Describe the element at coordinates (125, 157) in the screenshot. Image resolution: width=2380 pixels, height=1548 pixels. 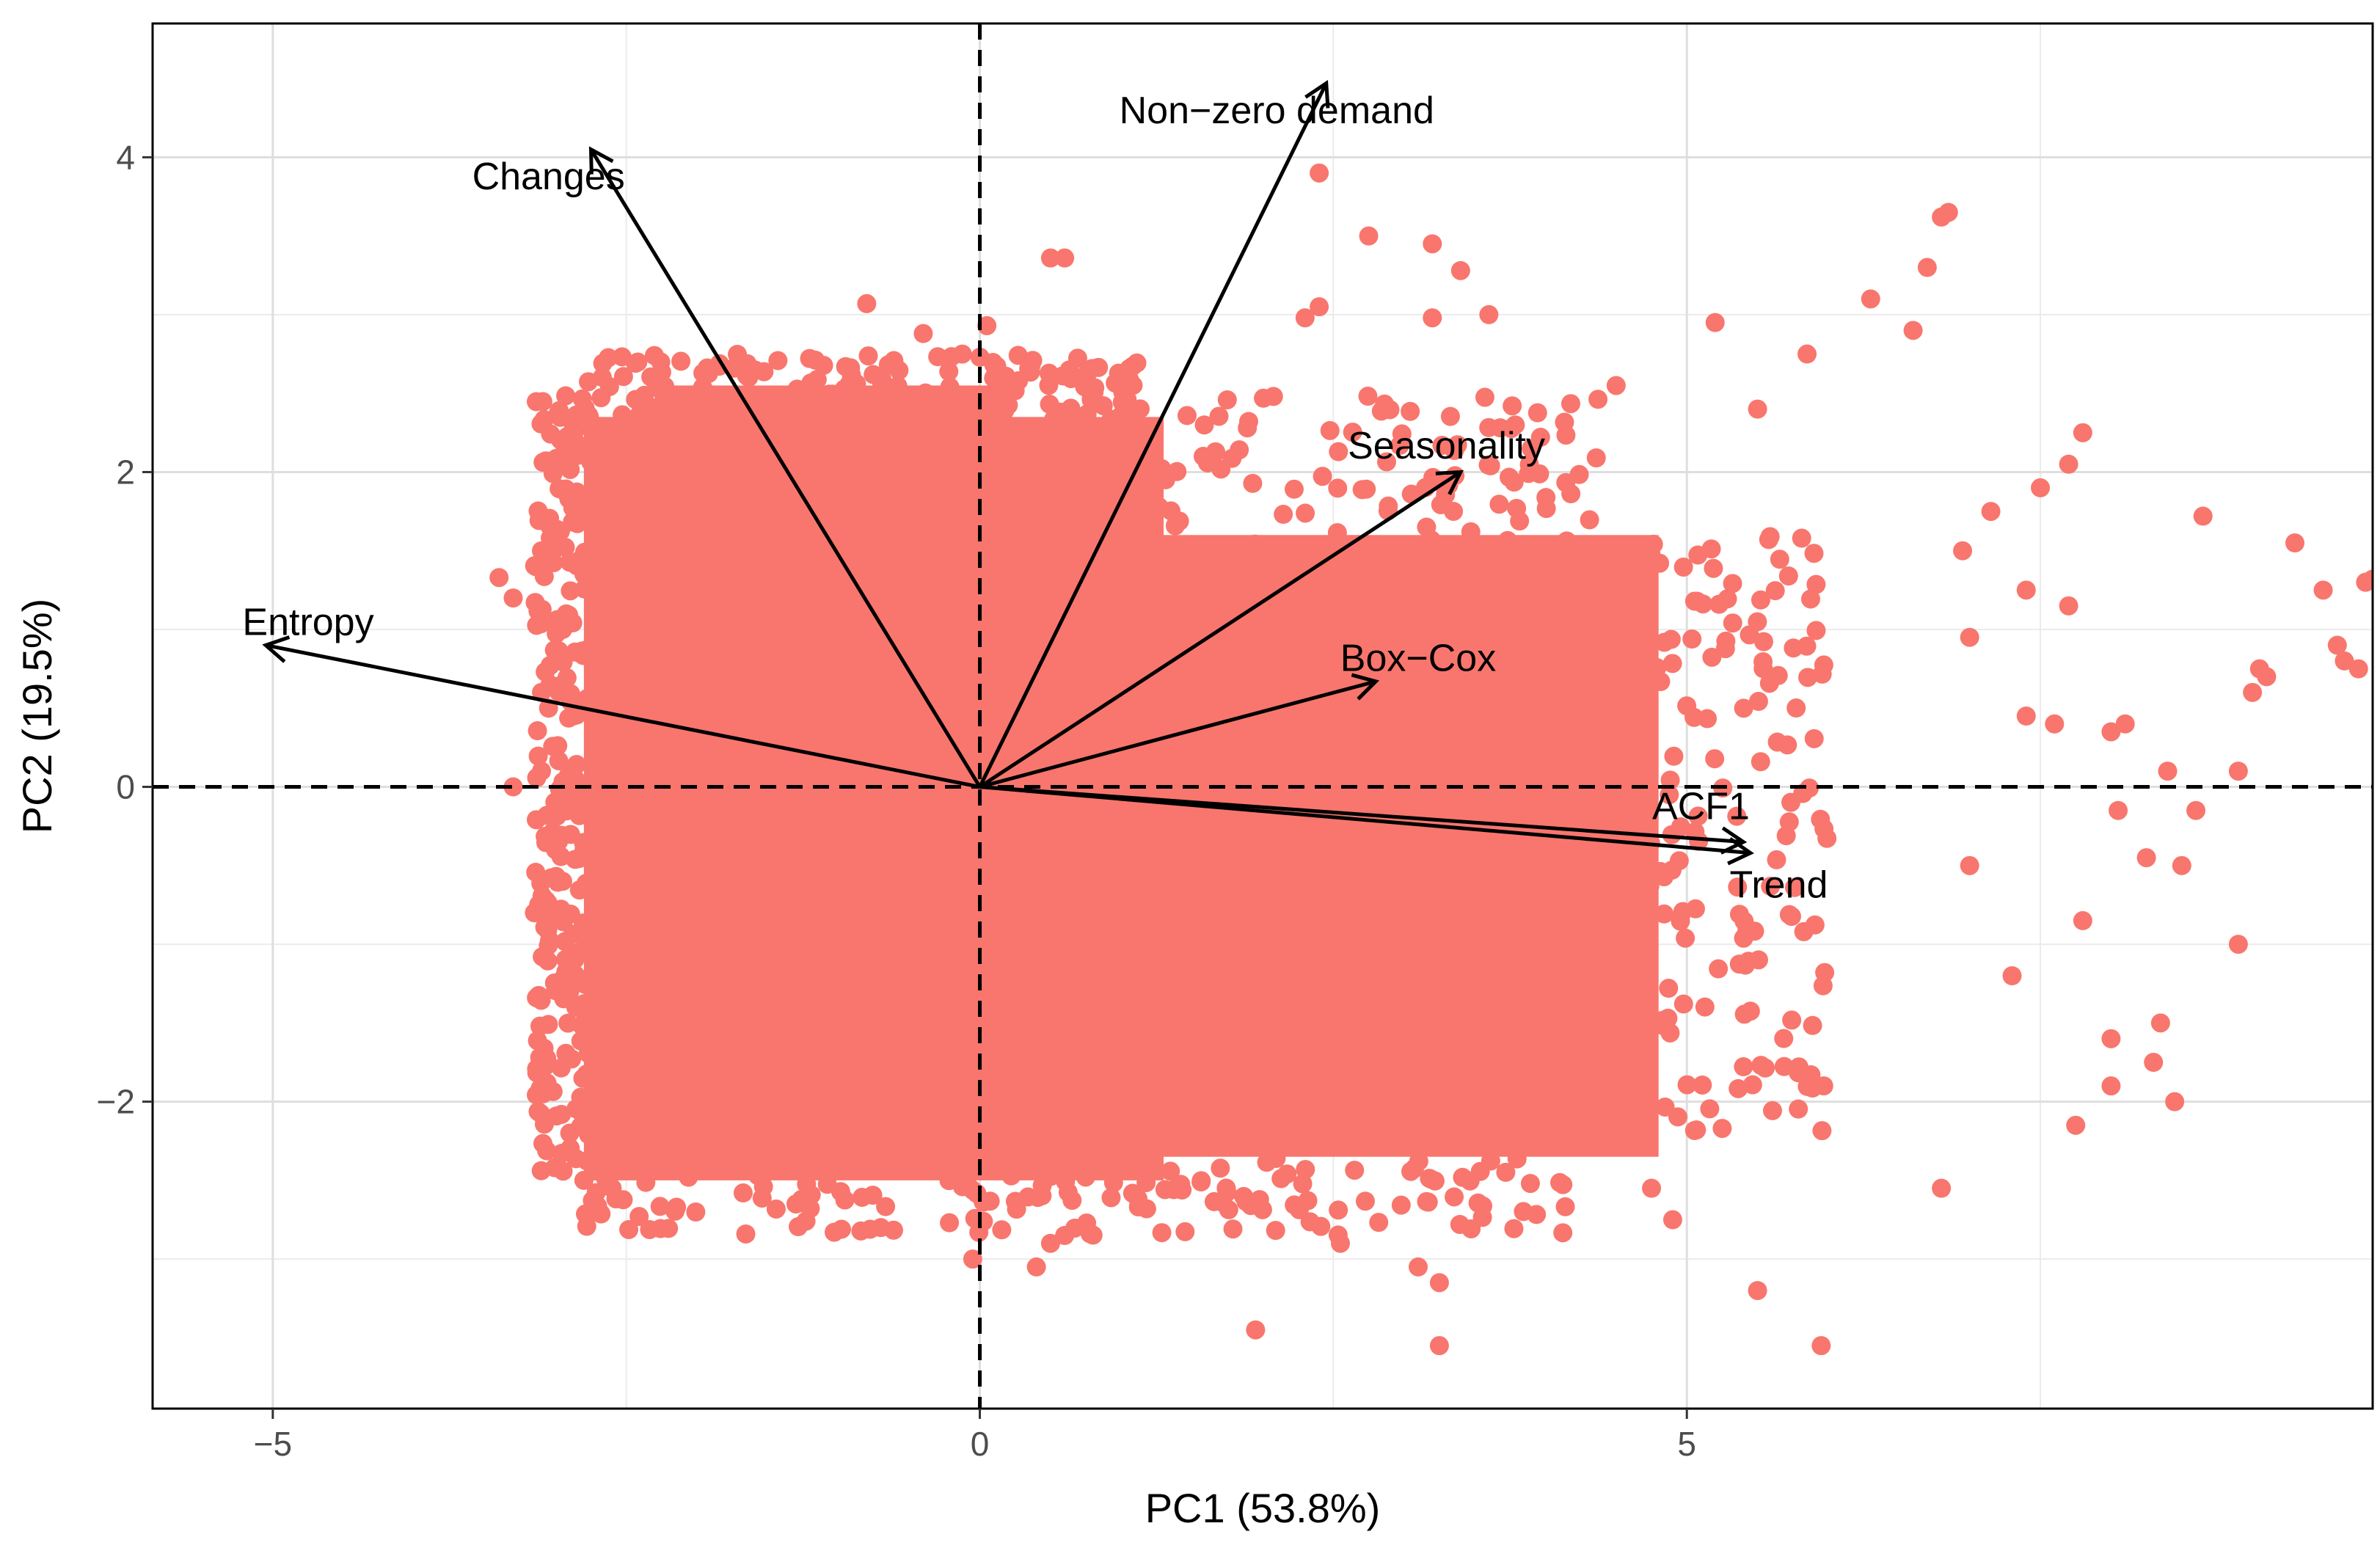
I see `y-tick-label: 4` at that location.